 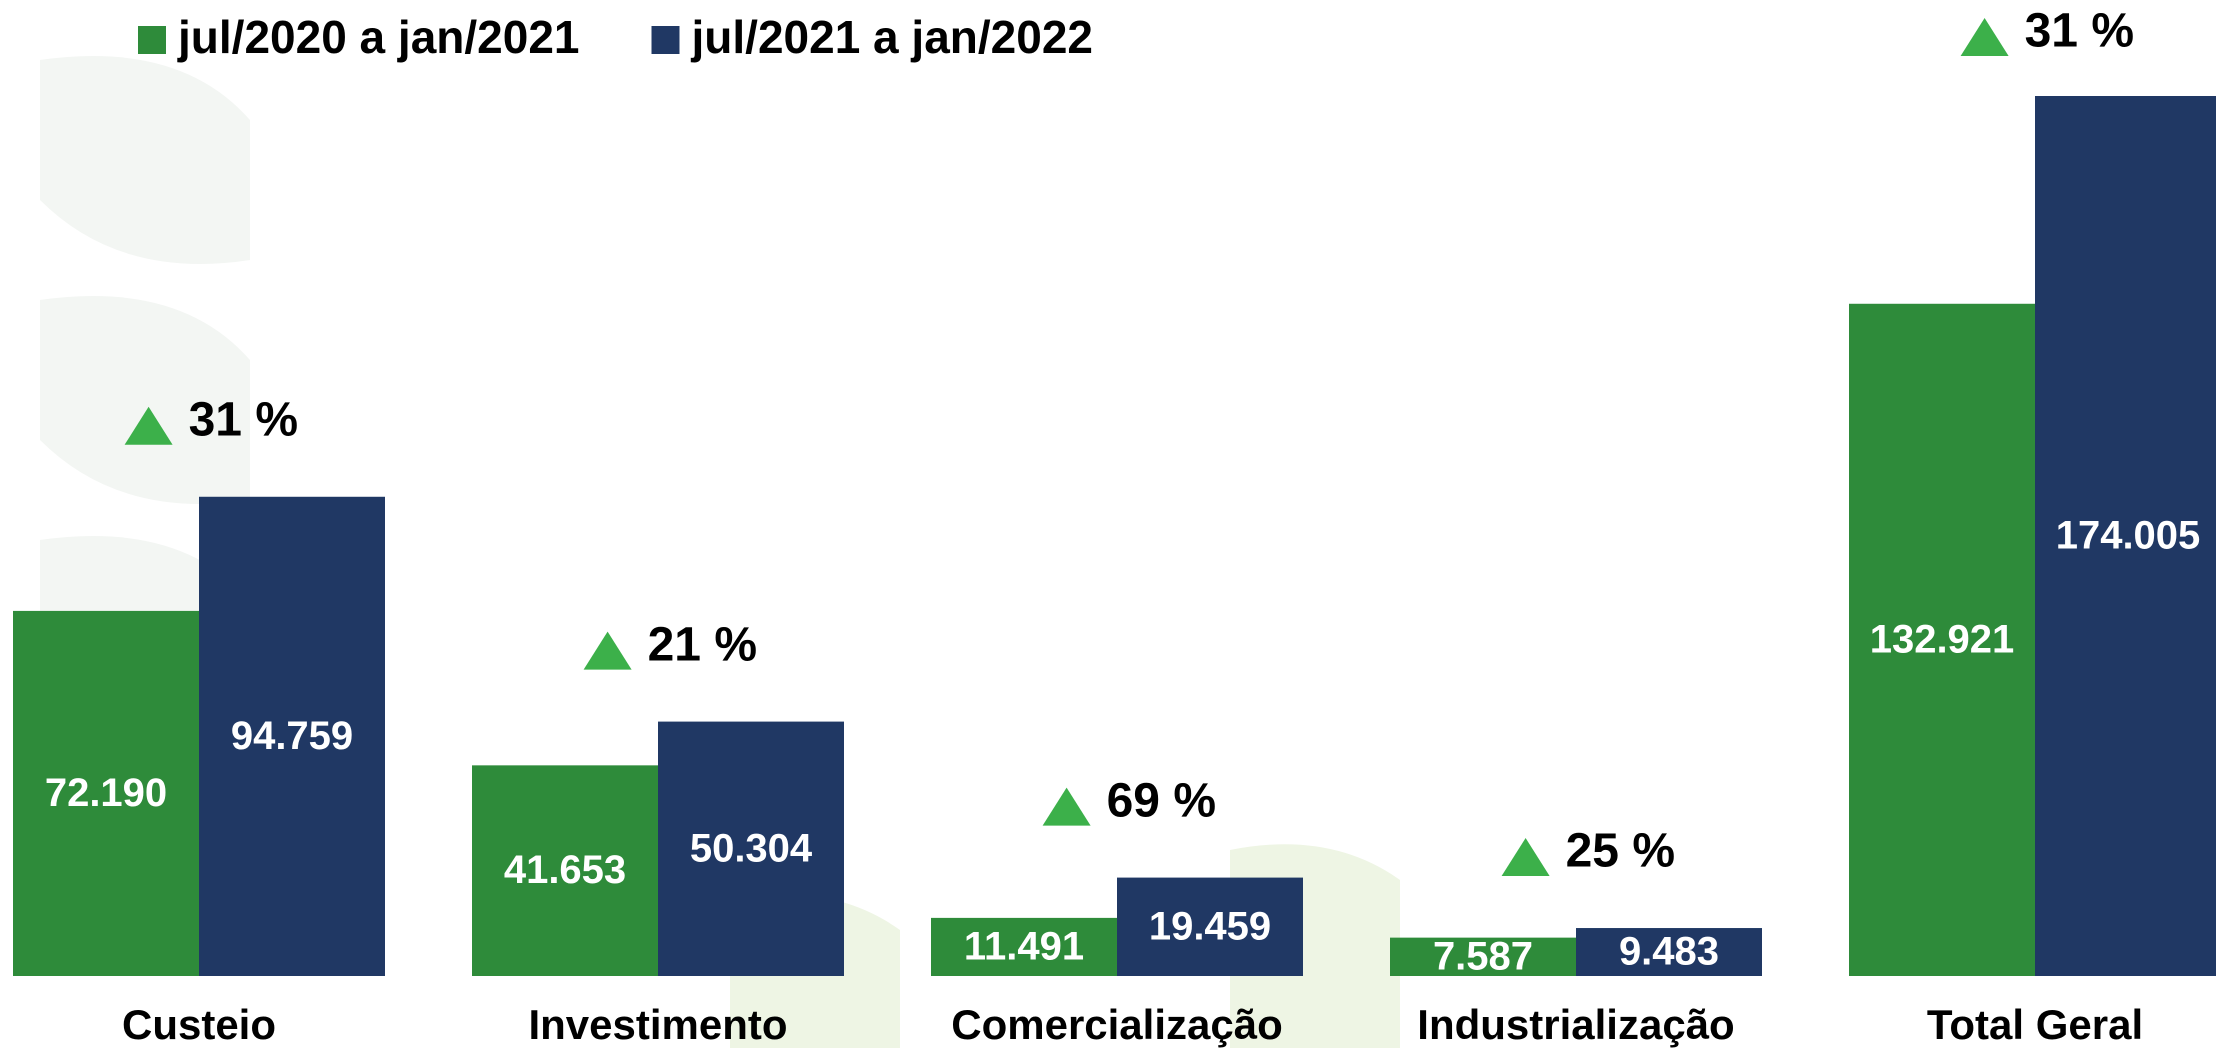 What do you see at coordinates (702, 644) in the screenshot?
I see `annotation: 21 %` at bounding box center [702, 644].